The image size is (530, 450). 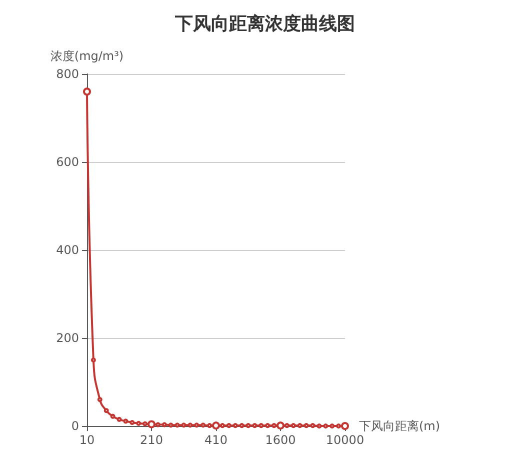 I want to click on chart-title: 下风向距离浓度曲线图, so click(x=264, y=24).